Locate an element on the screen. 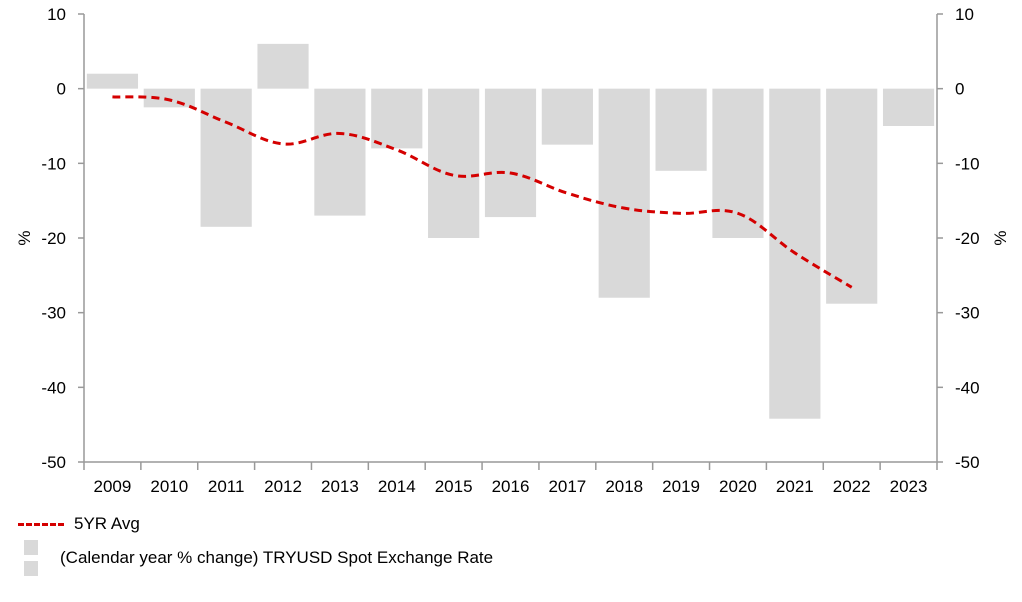  legend-item-5yr-avg: 5YR Avg is located at coordinates (79, 524).